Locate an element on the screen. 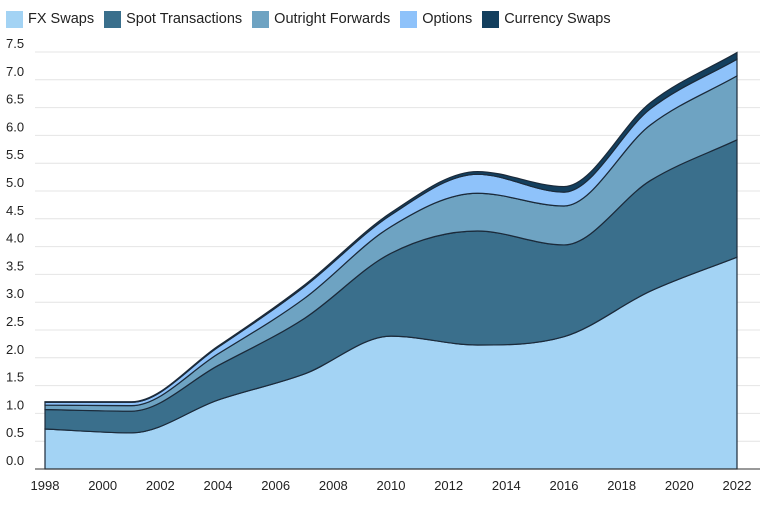 This screenshot has width=770, height=507. legend-item-fx-swaps: FX Swaps is located at coordinates (50, 19).